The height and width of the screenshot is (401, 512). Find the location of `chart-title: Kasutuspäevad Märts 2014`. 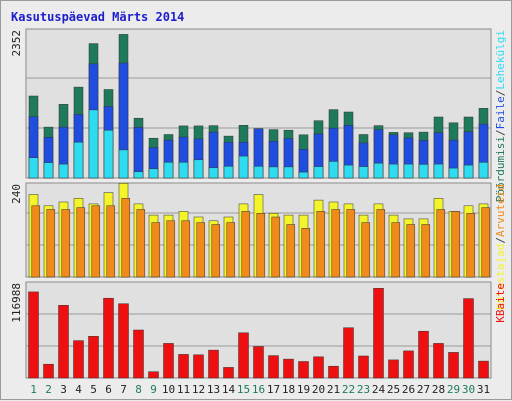

chart-title: Kasutuspäevad Märts 2014 is located at coordinates (97, 17).